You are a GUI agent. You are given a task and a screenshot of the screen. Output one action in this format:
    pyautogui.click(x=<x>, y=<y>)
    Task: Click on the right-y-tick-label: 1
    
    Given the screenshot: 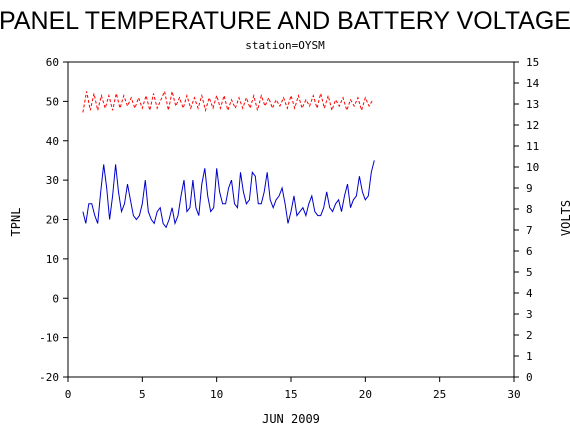 What is the action you would take?
    pyautogui.click(x=529, y=356)
    